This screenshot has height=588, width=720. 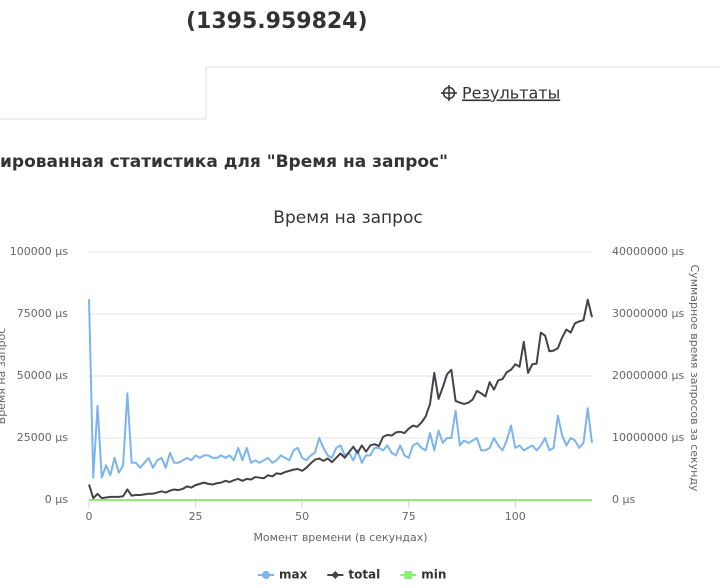 I want to click on y2-tick-label: 10000000 µs, so click(x=648, y=437).